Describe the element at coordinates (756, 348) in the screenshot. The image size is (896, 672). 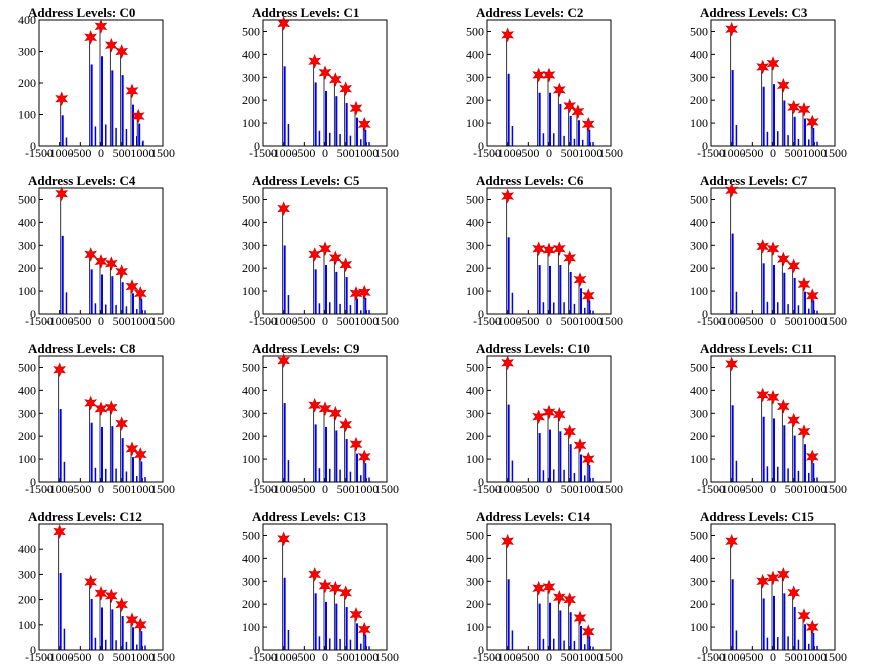
I see `chart-title: Address Levels: C11` at that location.